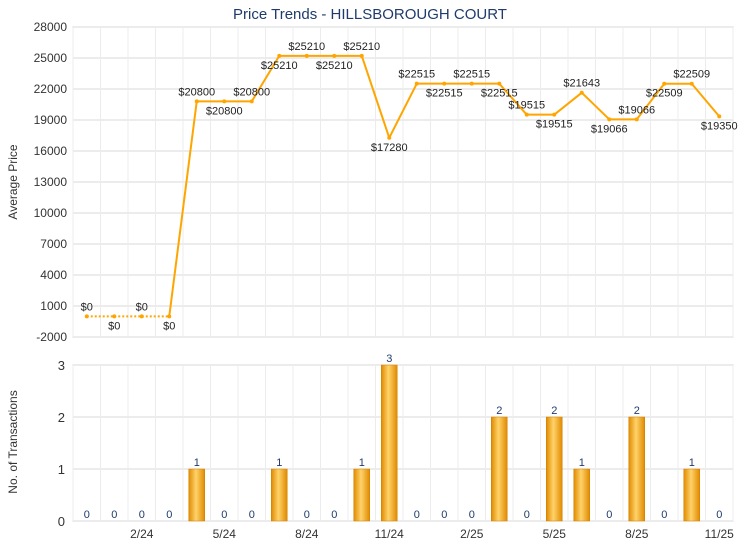 The width and height of the screenshot is (740, 550). What do you see at coordinates (389, 359) in the screenshot?
I see `transactions-data-label: 3` at bounding box center [389, 359].